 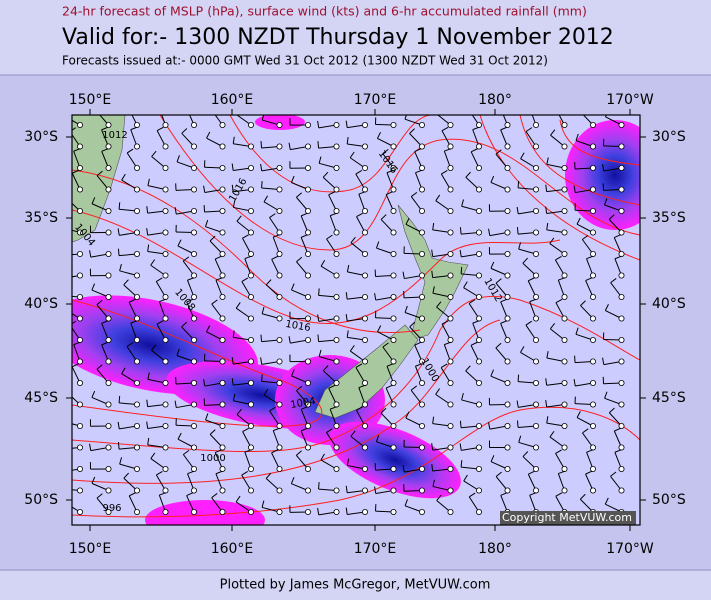 What do you see at coordinates (41, 398) in the screenshot?
I see `lat-label: 45°S` at bounding box center [41, 398].